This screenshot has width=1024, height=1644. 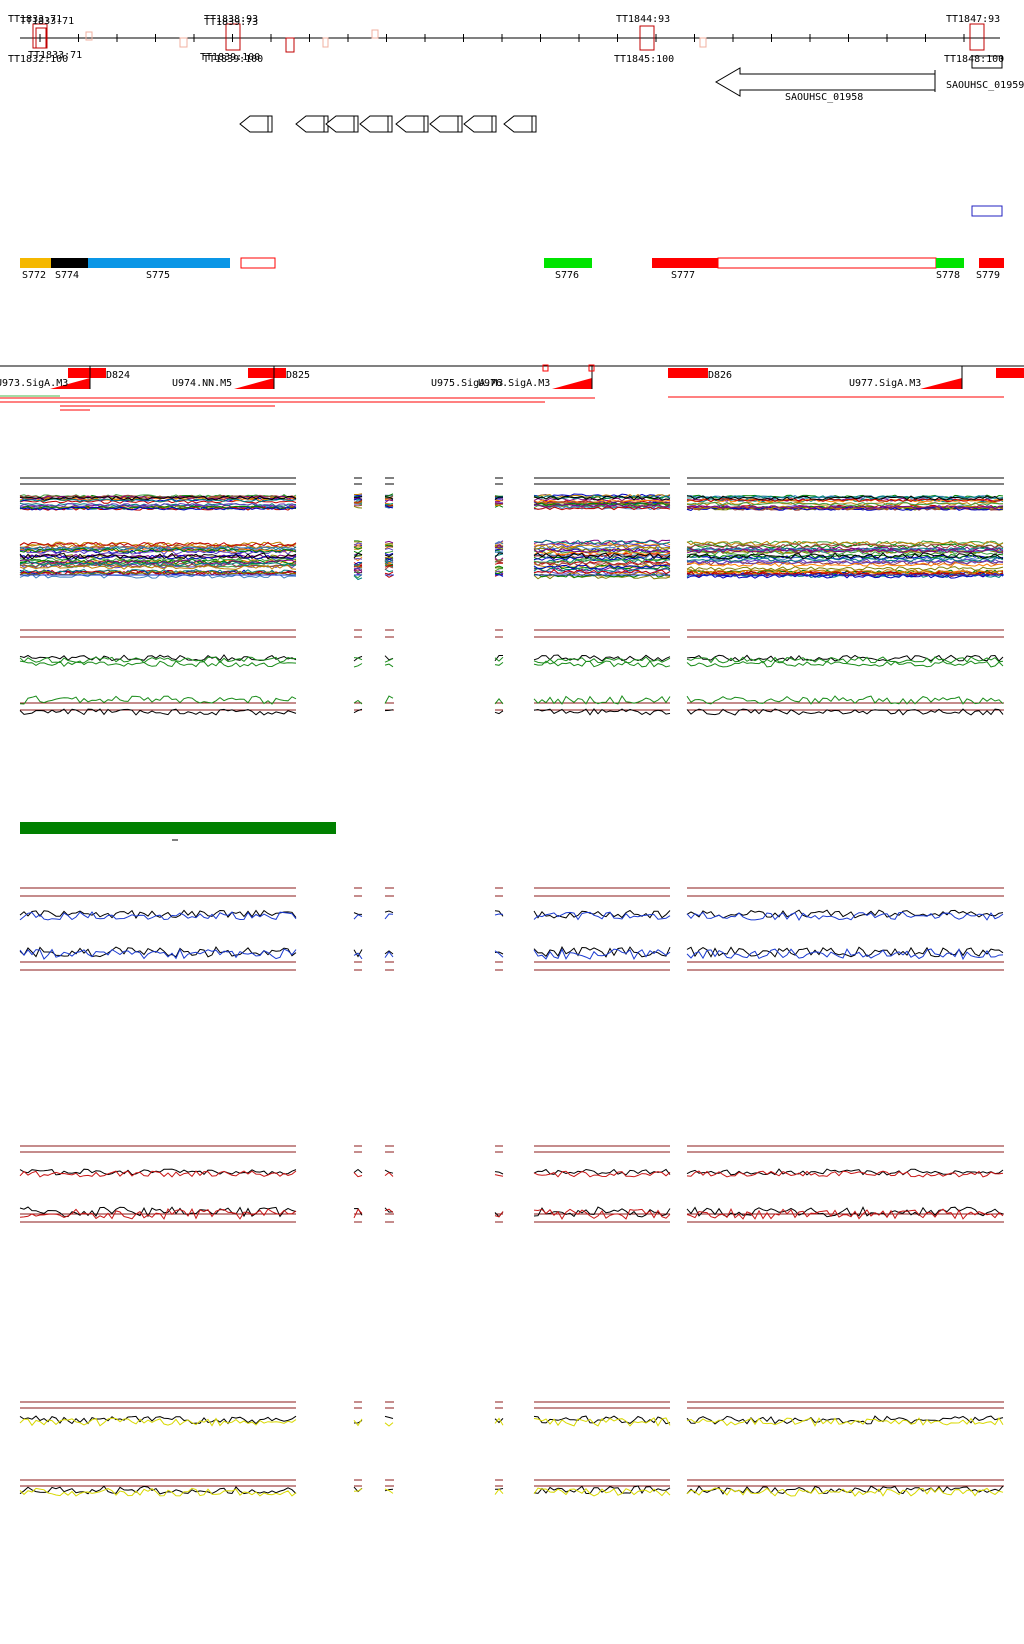 What do you see at coordinates (643, 19) in the screenshot?
I see `terminator-label: TT1844:93` at bounding box center [643, 19].